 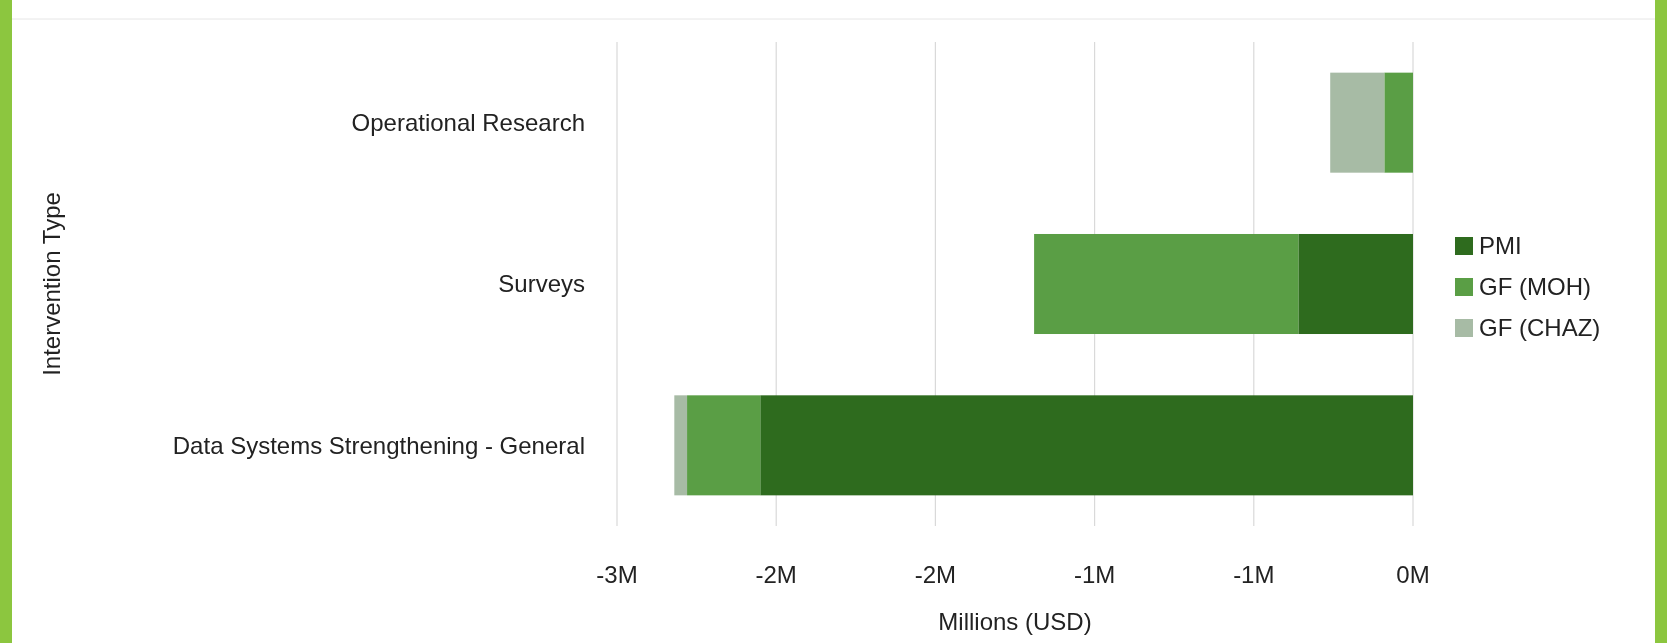 I want to click on legend-label: GF (MOH), so click(x=1535, y=287).